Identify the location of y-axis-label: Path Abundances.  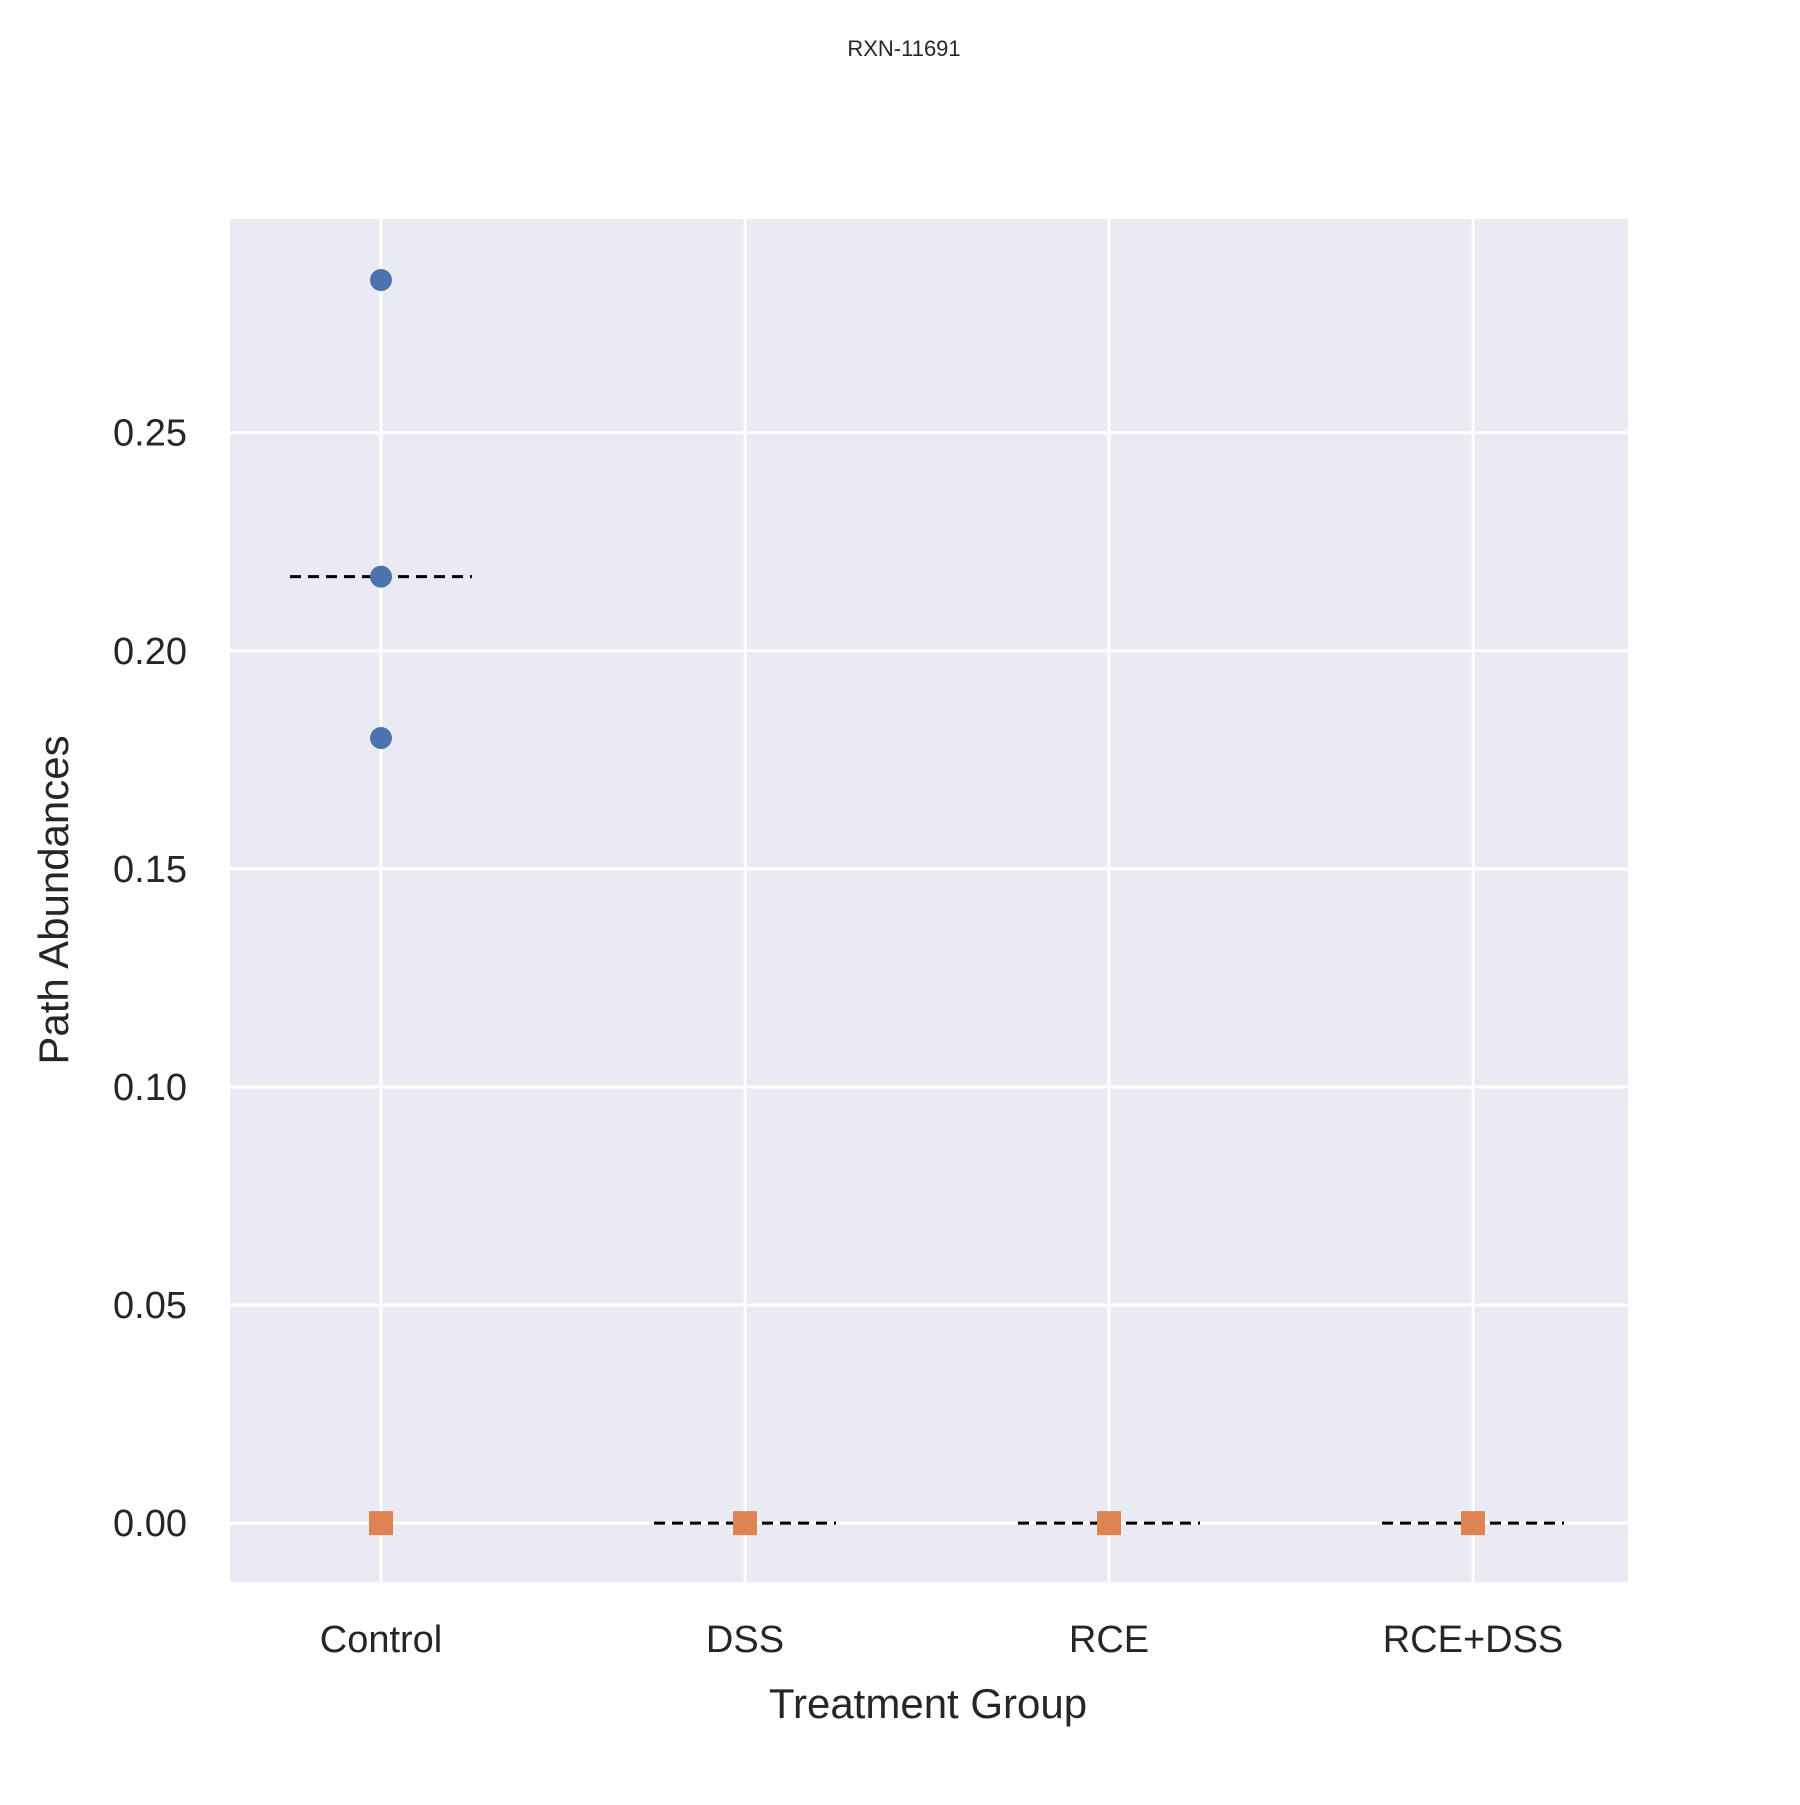
(53, 899).